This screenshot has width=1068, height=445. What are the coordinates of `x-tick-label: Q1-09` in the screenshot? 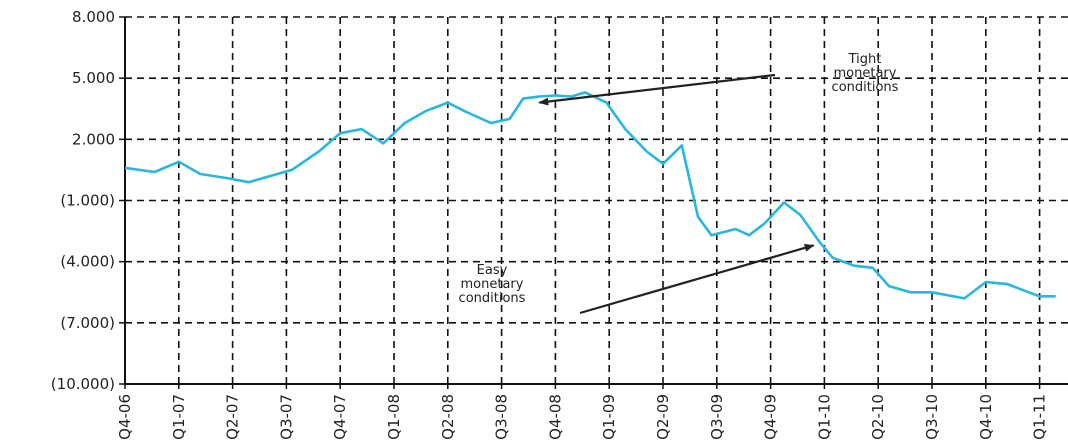 It's located at (609, 417).